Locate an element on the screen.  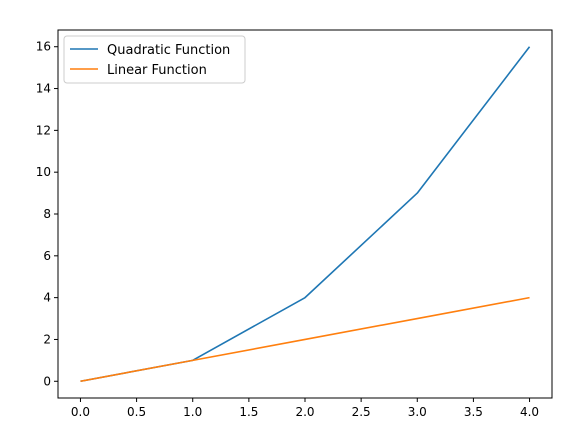
y-tick-label: 0 is located at coordinates (47, 381).